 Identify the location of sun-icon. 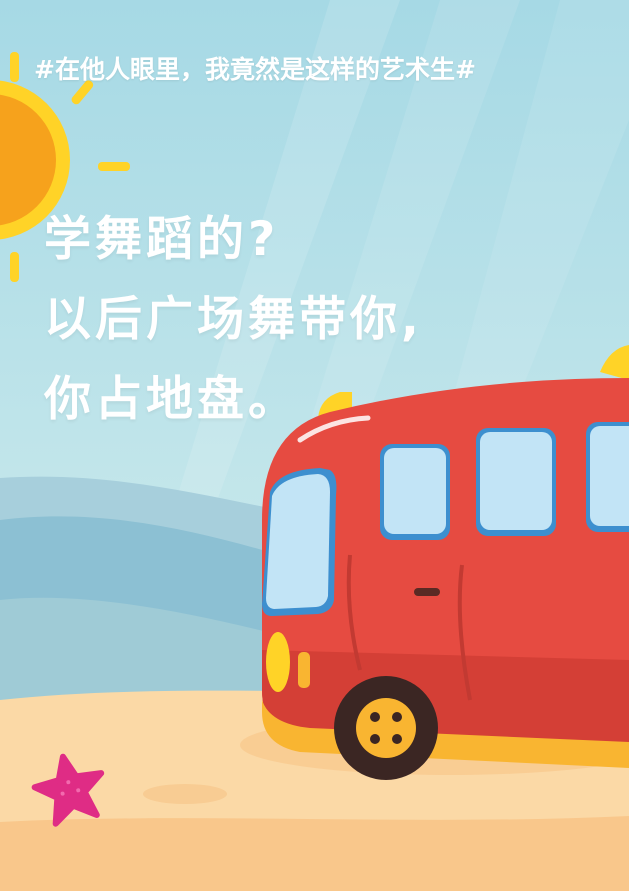
(65, 167).